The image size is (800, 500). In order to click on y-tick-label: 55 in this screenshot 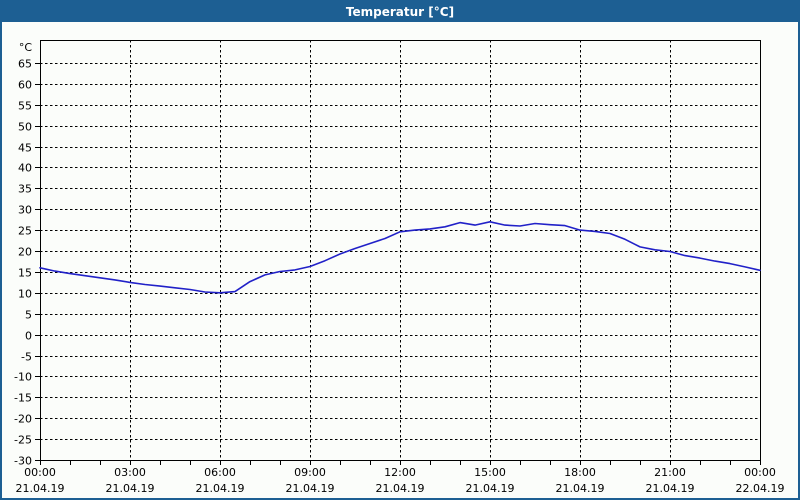, I will do `click(25, 106)`.